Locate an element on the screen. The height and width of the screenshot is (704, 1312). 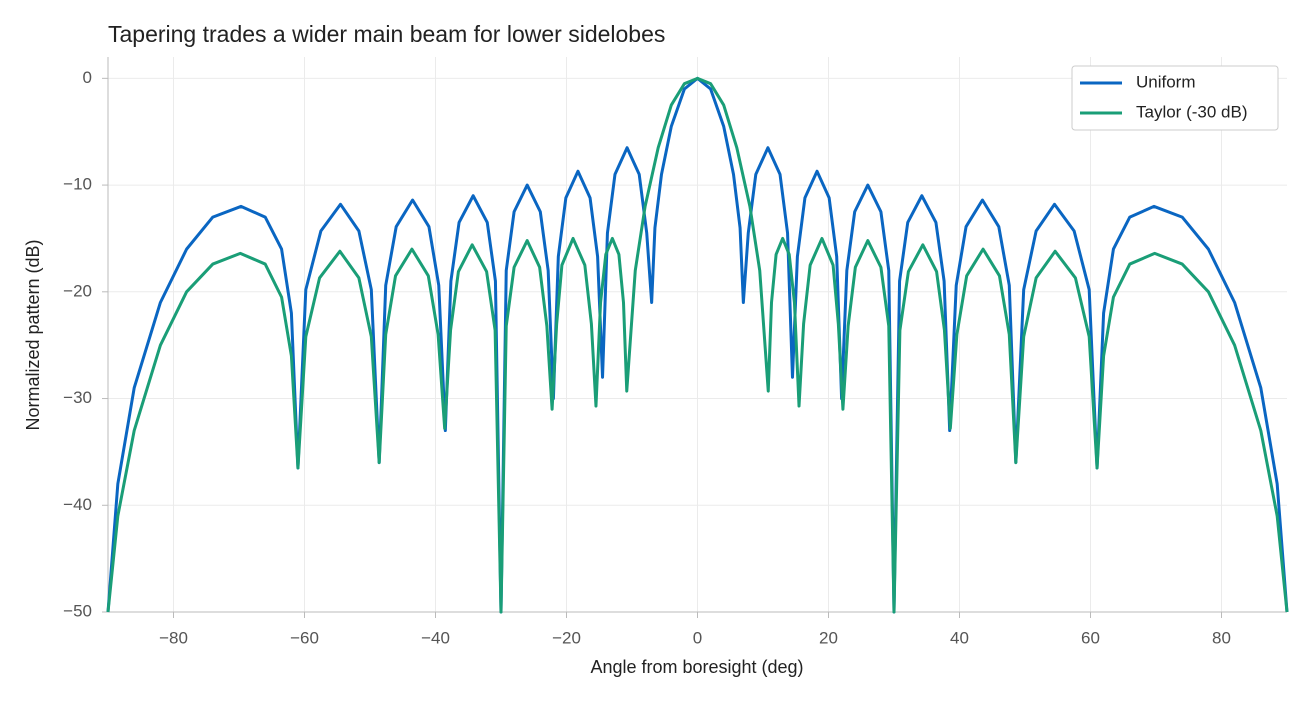
y-tick-label: −50 is located at coordinates (77, 610).